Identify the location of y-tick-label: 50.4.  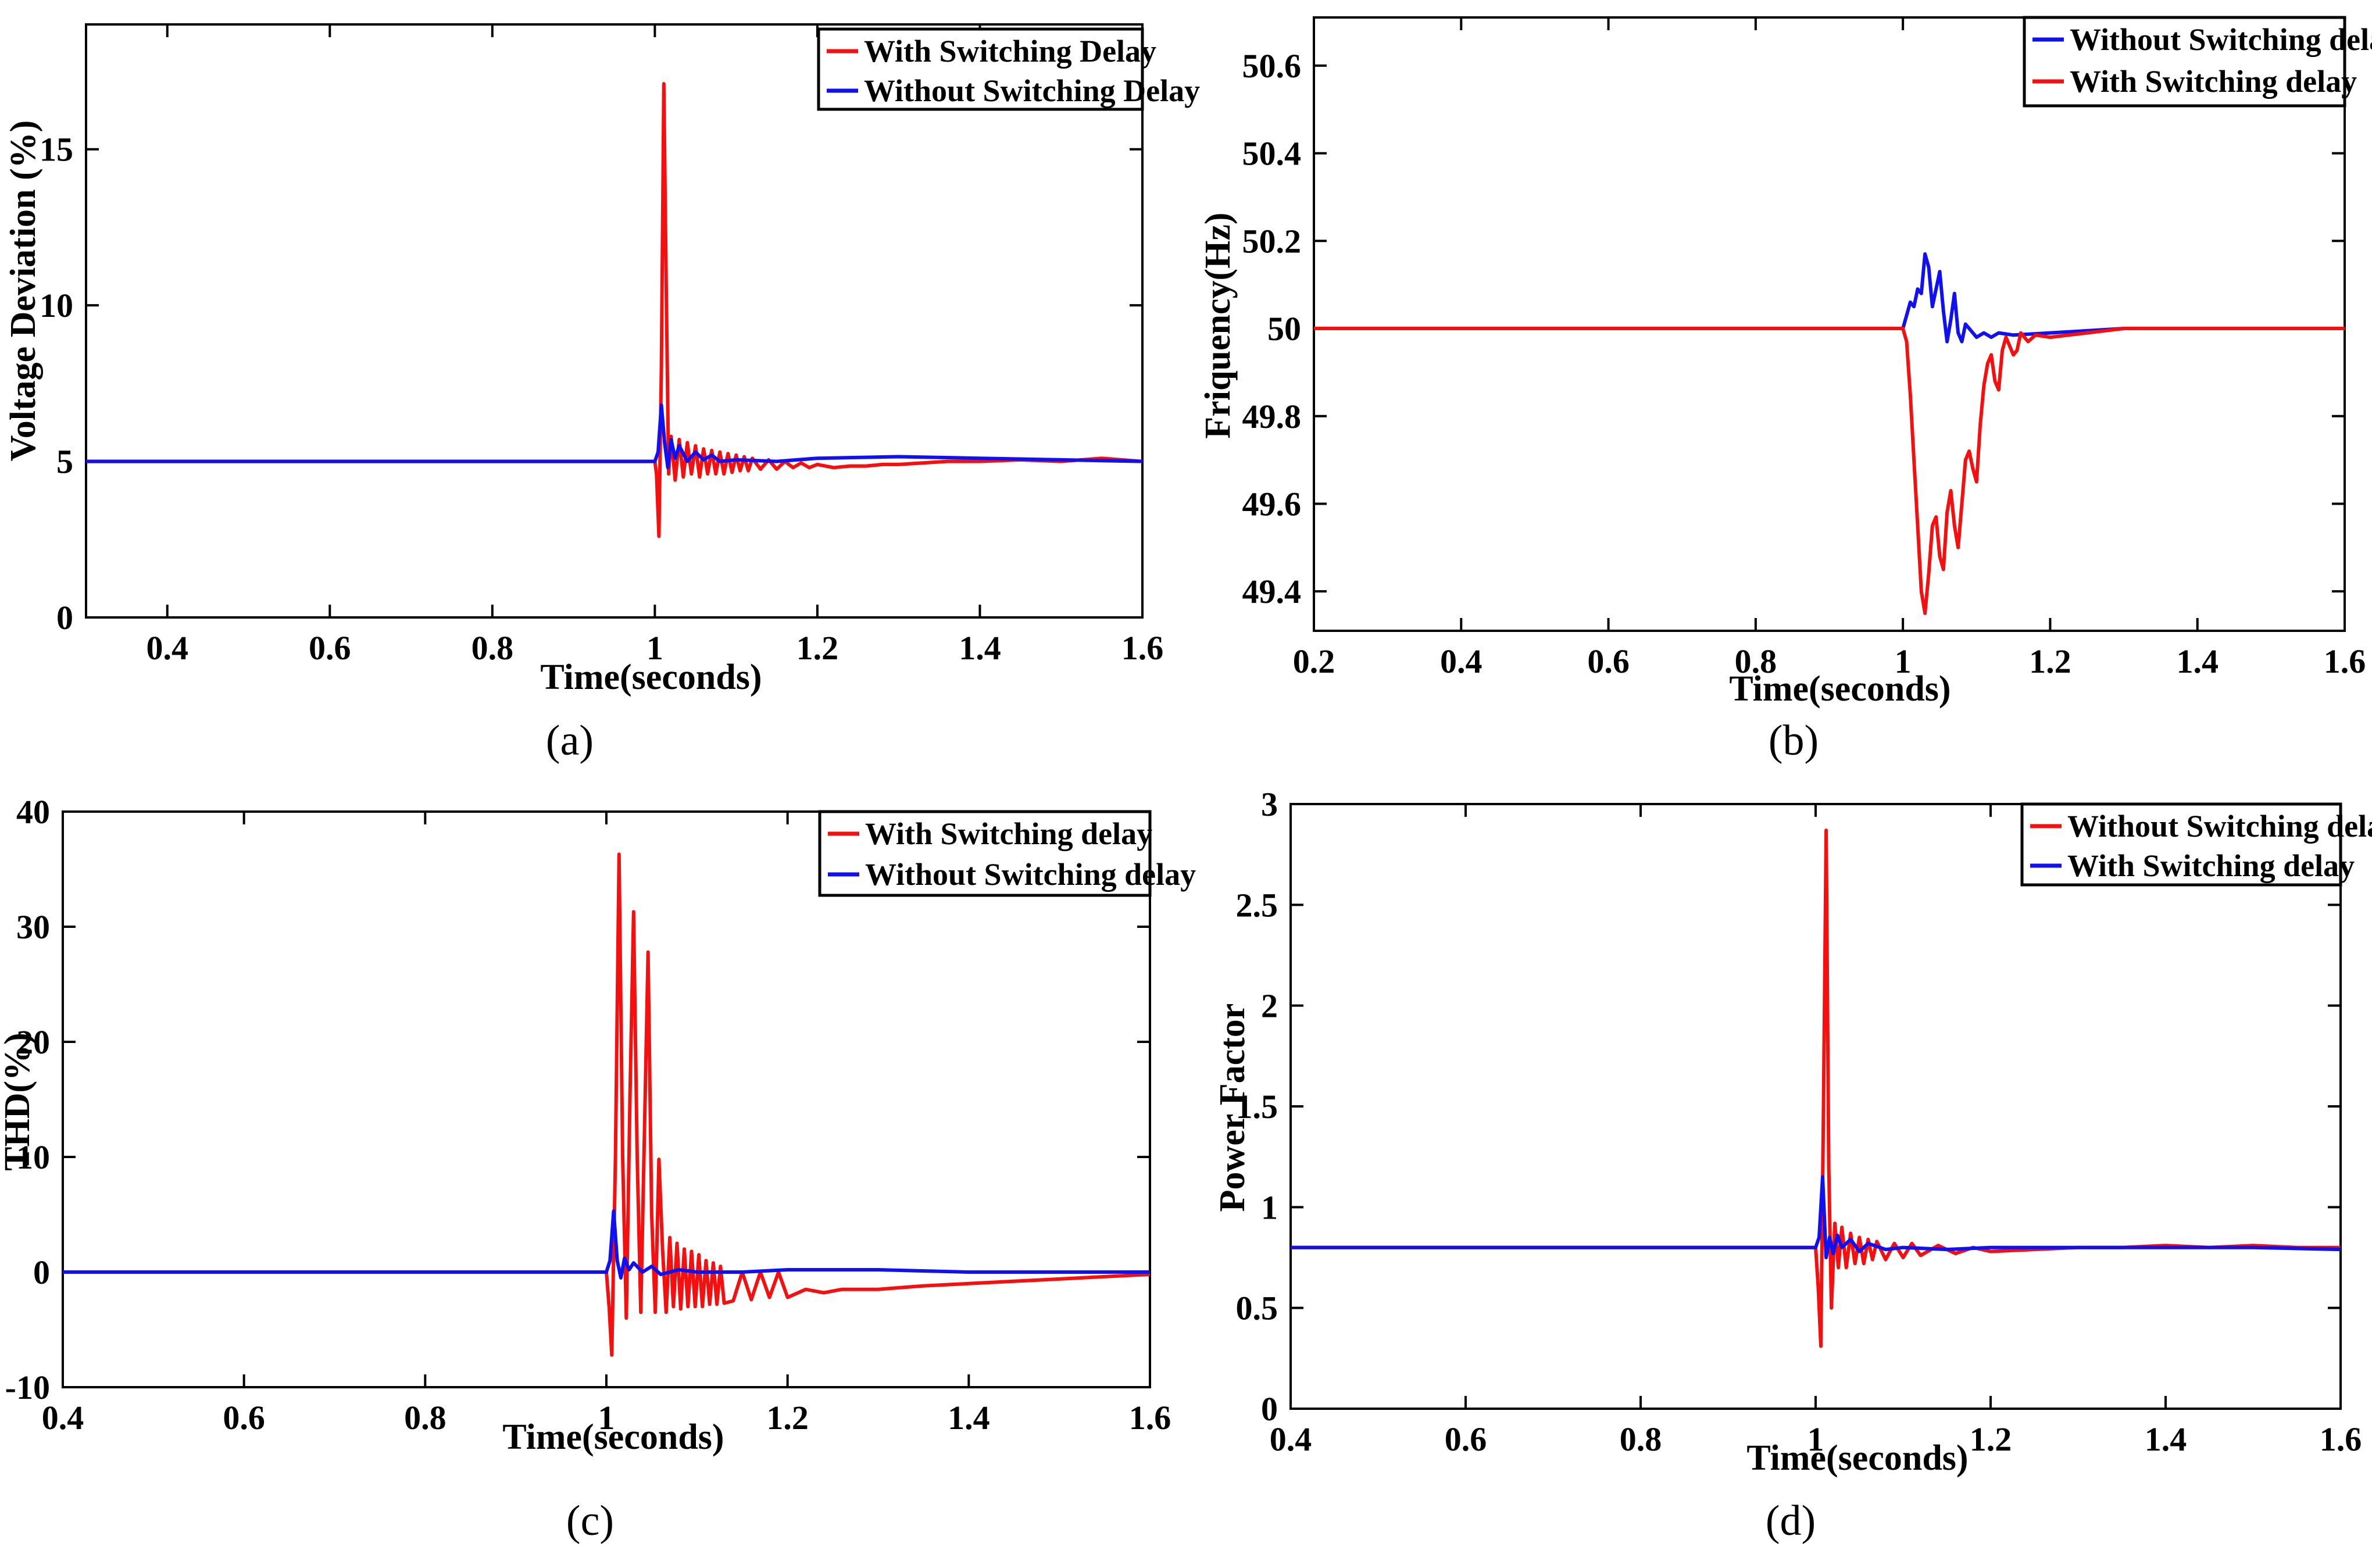
(1272, 154).